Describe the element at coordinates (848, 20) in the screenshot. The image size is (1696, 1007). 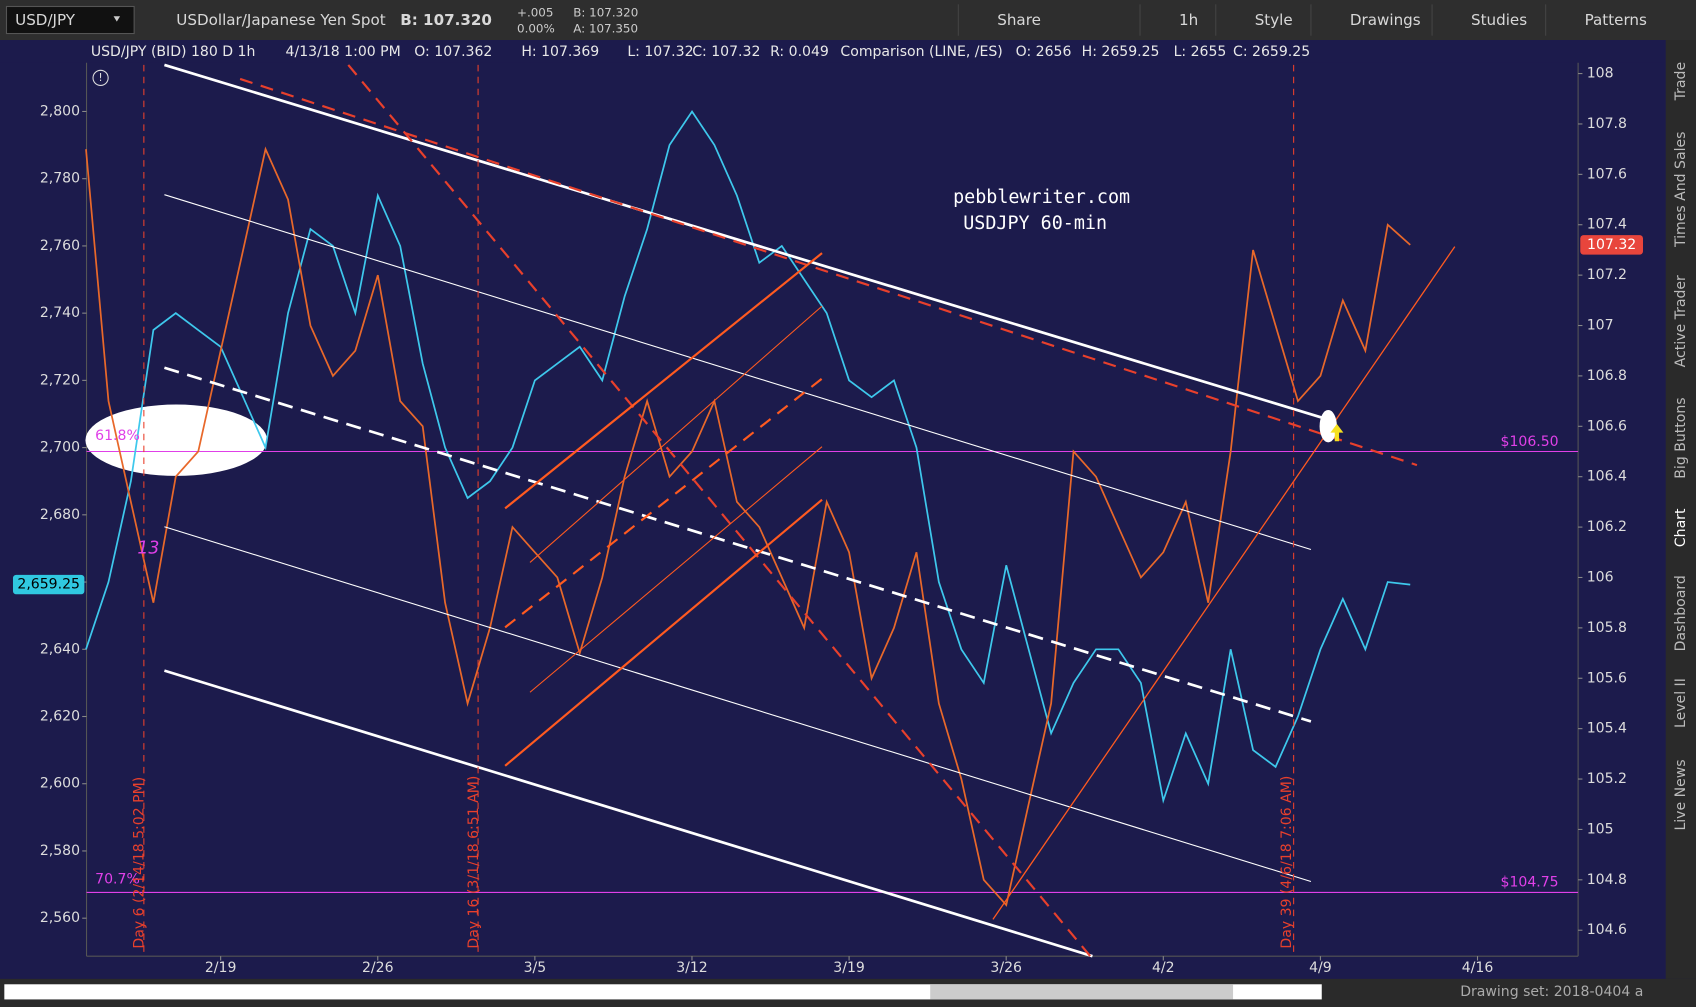
I see `toolbar` at that location.